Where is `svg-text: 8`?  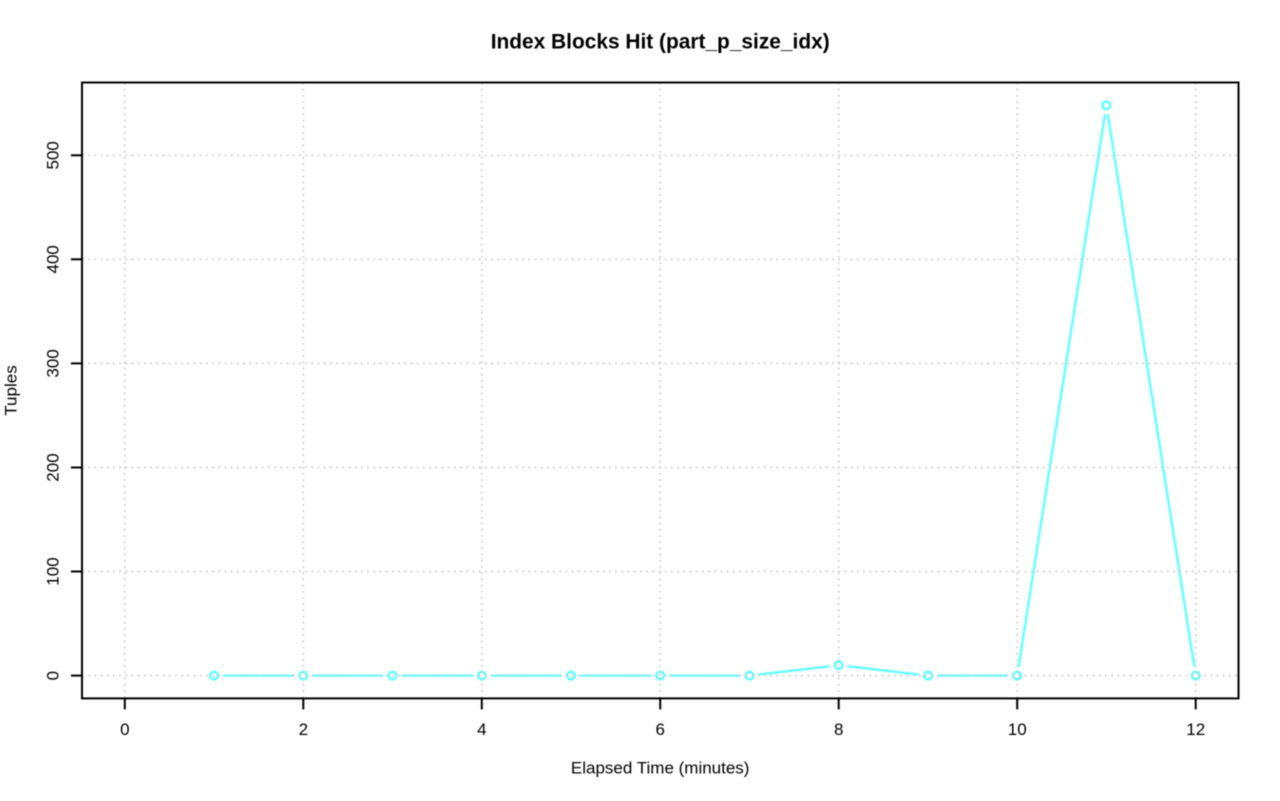
svg-text: 8 is located at coordinates (838, 729).